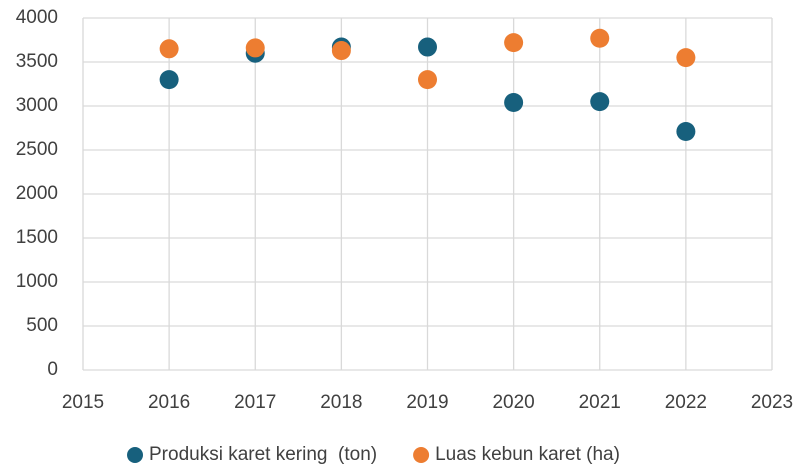  I want to click on y-tick-label: 2000, so click(37, 193).